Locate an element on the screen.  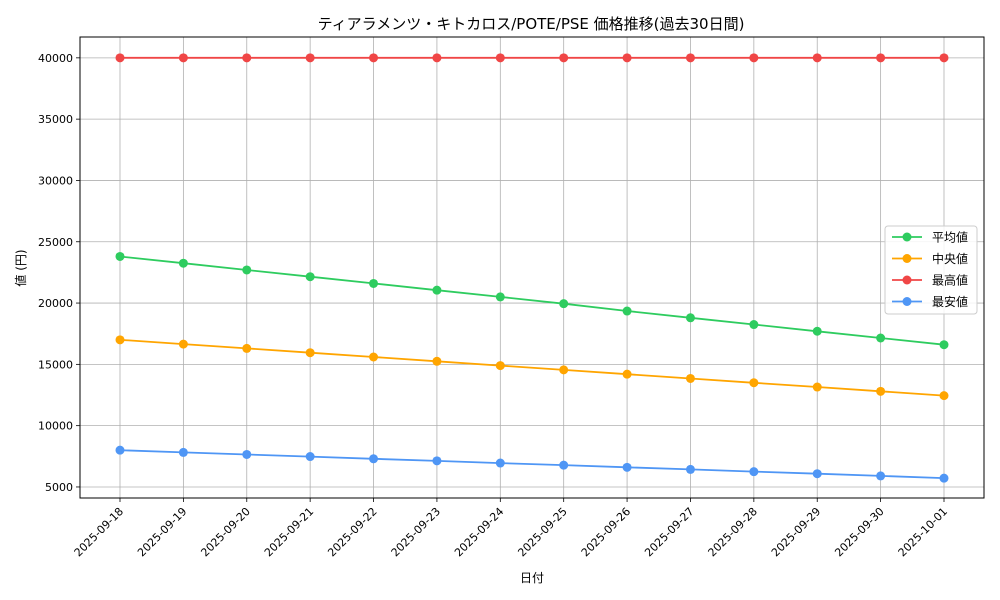
x-tick-label: 2025-09-28 is located at coordinates (733, 532).